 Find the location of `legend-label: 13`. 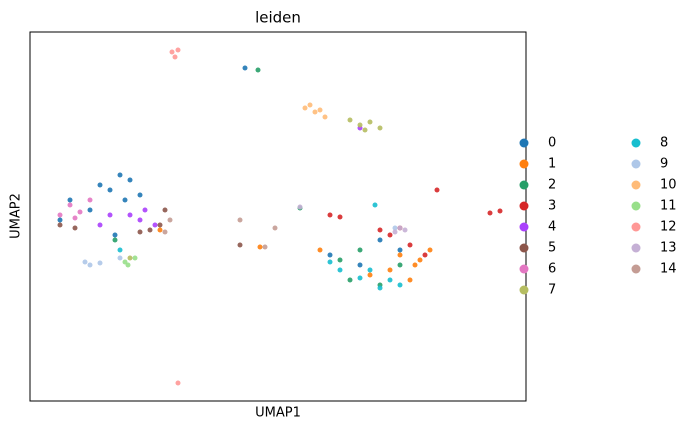

legend-label: 13 is located at coordinates (668, 248).